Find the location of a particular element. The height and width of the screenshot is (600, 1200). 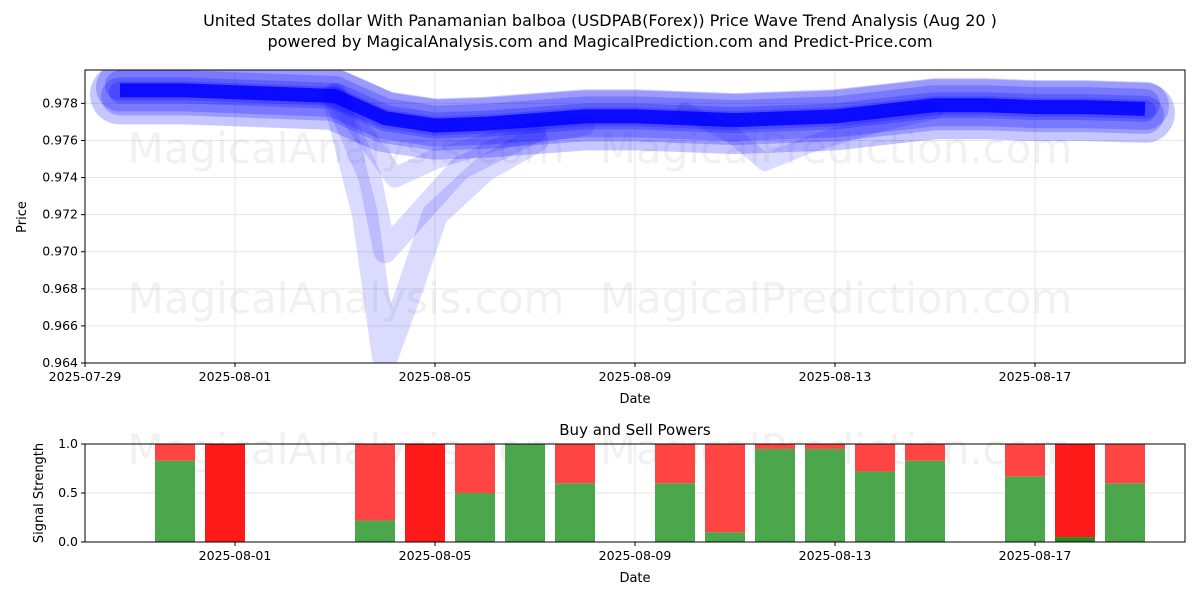

price-y-tick-label: 0.968 is located at coordinates (60, 288).